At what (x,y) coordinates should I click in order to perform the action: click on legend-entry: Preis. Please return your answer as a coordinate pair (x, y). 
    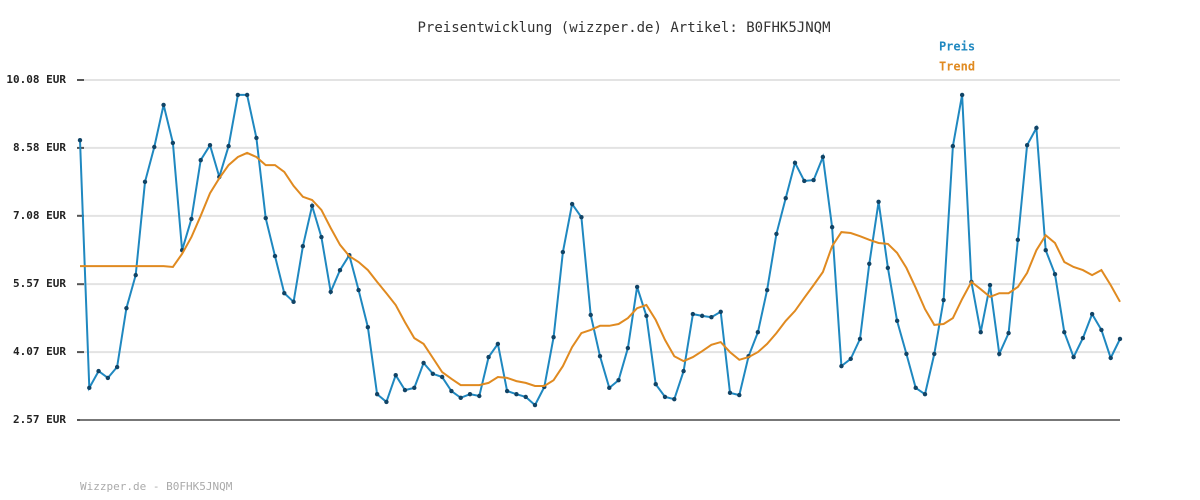
    Looking at the image, I should click on (957, 47).